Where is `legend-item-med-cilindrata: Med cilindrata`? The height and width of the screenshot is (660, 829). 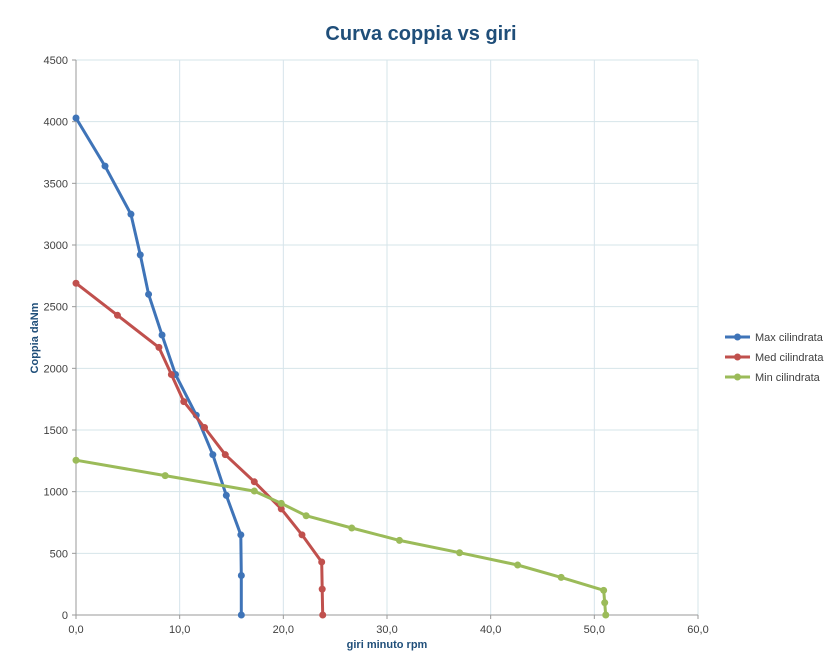 legend-item-med-cilindrata: Med cilindrata is located at coordinates (774, 358).